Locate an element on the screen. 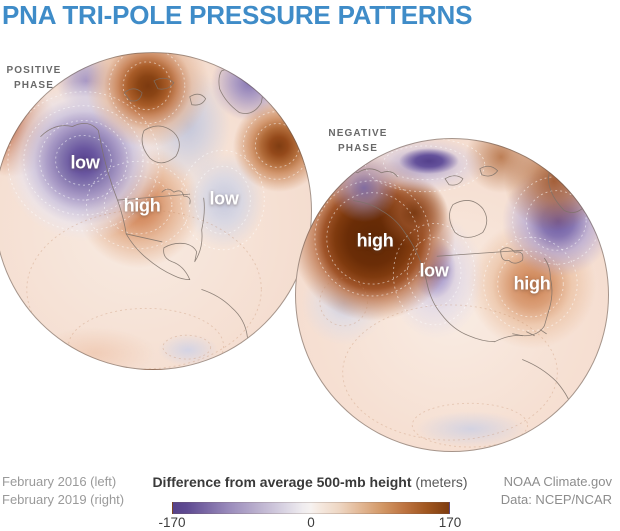  page-title: PNA TRI-POLE PRESSURE PATTERNS is located at coordinates (237, 15).